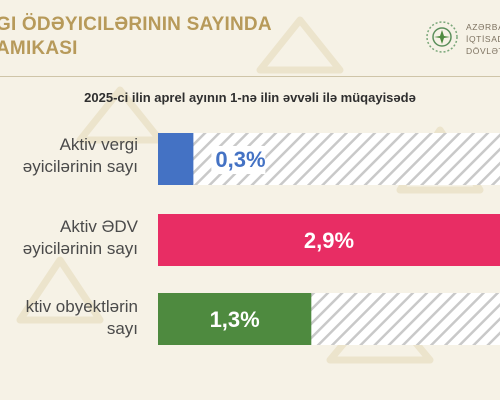  Describe the element at coordinates (483, 51) in the screenshot. I see `org-name-line3: DÖVLƏT` at that location.